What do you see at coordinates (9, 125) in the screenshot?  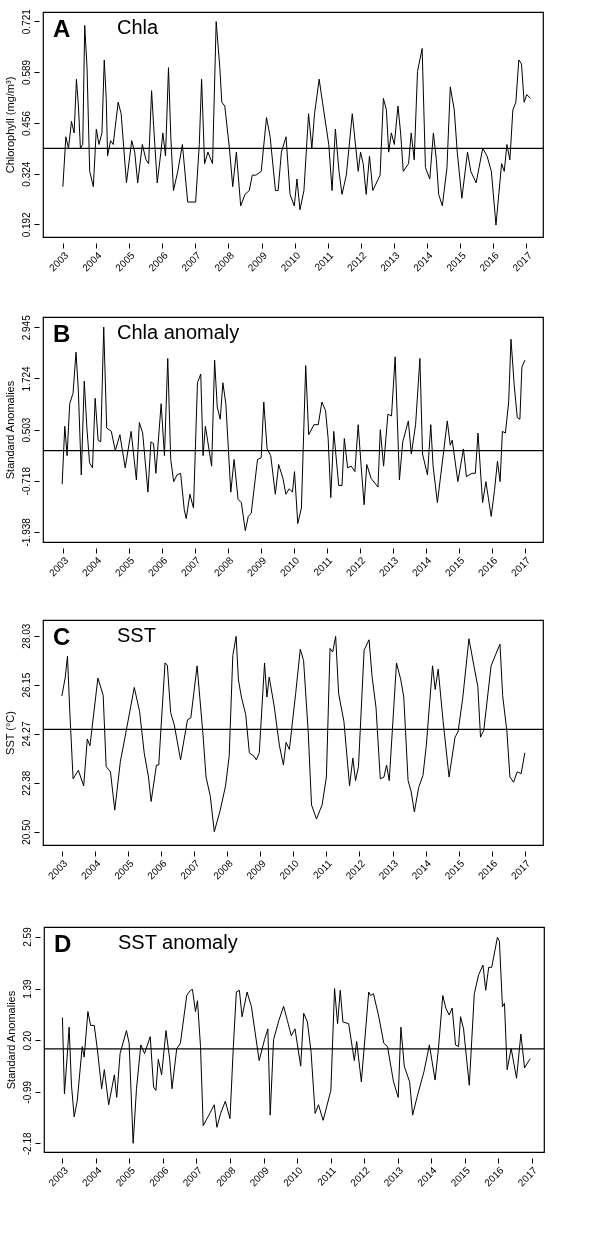 I see `y-axis-title: Chlorophyll (mg/m³)` at bounding box center [9, 125].